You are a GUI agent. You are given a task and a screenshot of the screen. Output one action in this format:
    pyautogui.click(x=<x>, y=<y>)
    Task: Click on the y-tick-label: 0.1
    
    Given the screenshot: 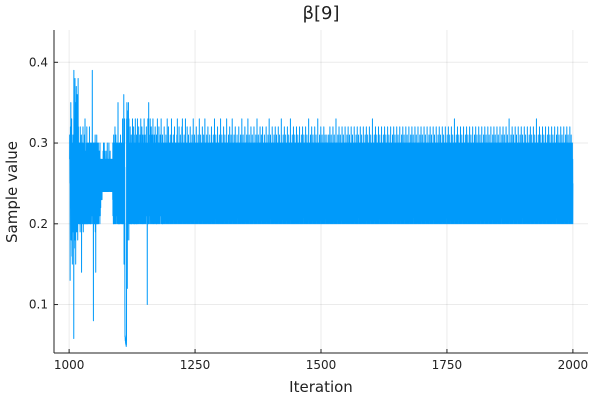 What is the action you would take?
    pyautogui.click(x=38, y=305)
    